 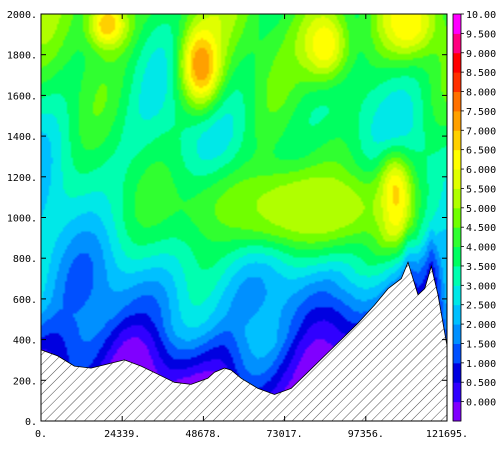 What do you see at coordinates (481, 209) in the screenshot?
I see `colorbar-label: 5.000` at bounding box center [481, 209].